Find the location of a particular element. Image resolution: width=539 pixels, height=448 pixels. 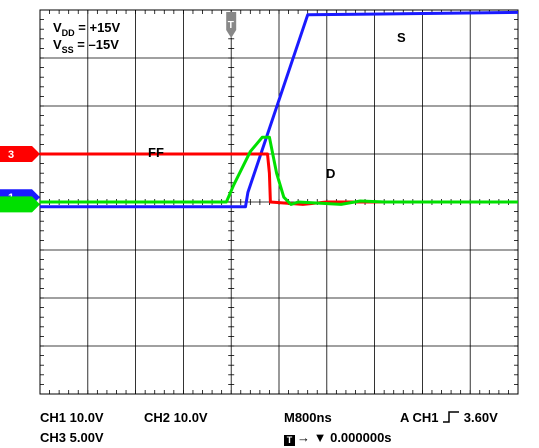

series-label-ff: FF is located at coordinates (156, 152).